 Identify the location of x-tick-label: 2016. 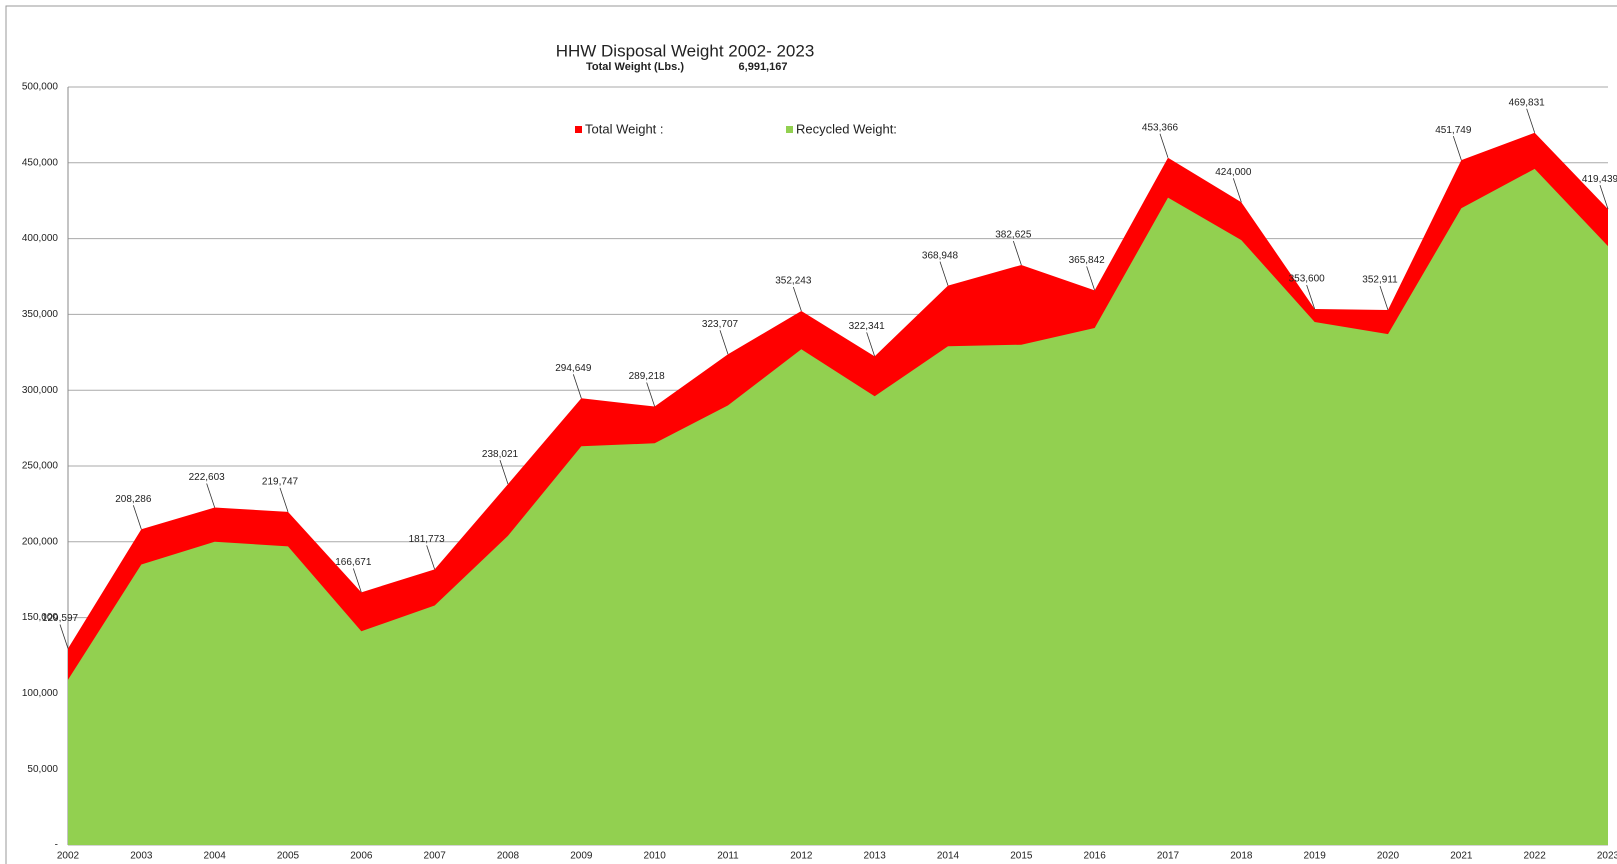
(1095, 856).